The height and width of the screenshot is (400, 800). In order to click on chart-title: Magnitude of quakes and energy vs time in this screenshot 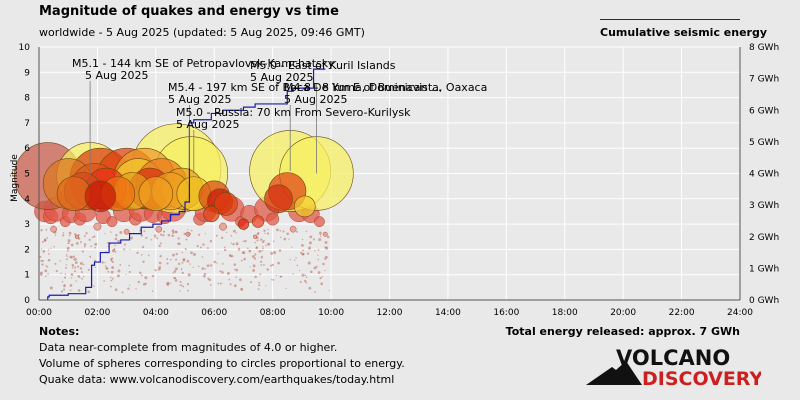, I will do `click(189, 11)`.